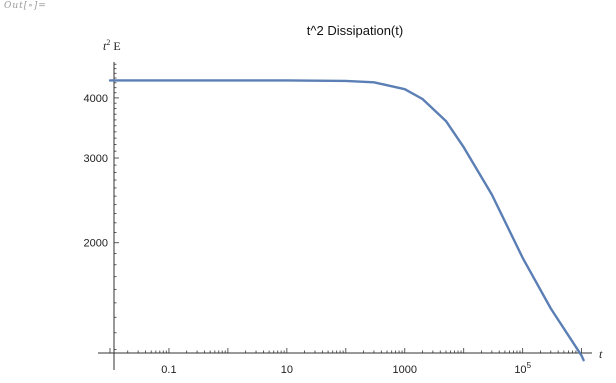  I want to click on y-tick-label: 2000, so click(96, 244).